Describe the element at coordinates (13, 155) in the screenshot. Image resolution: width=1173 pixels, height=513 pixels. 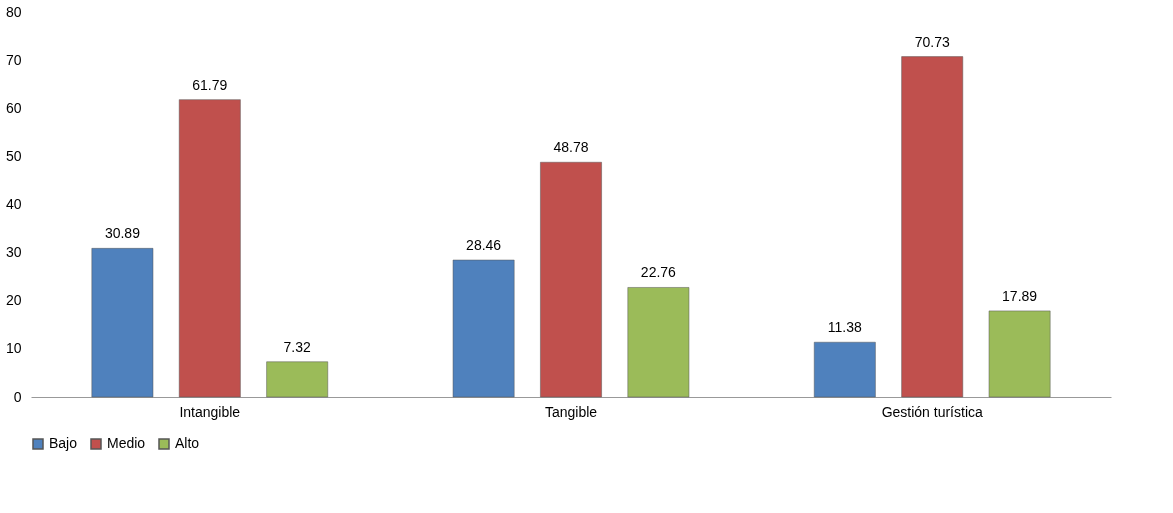
I see `y-tick-label: 50` at that location.